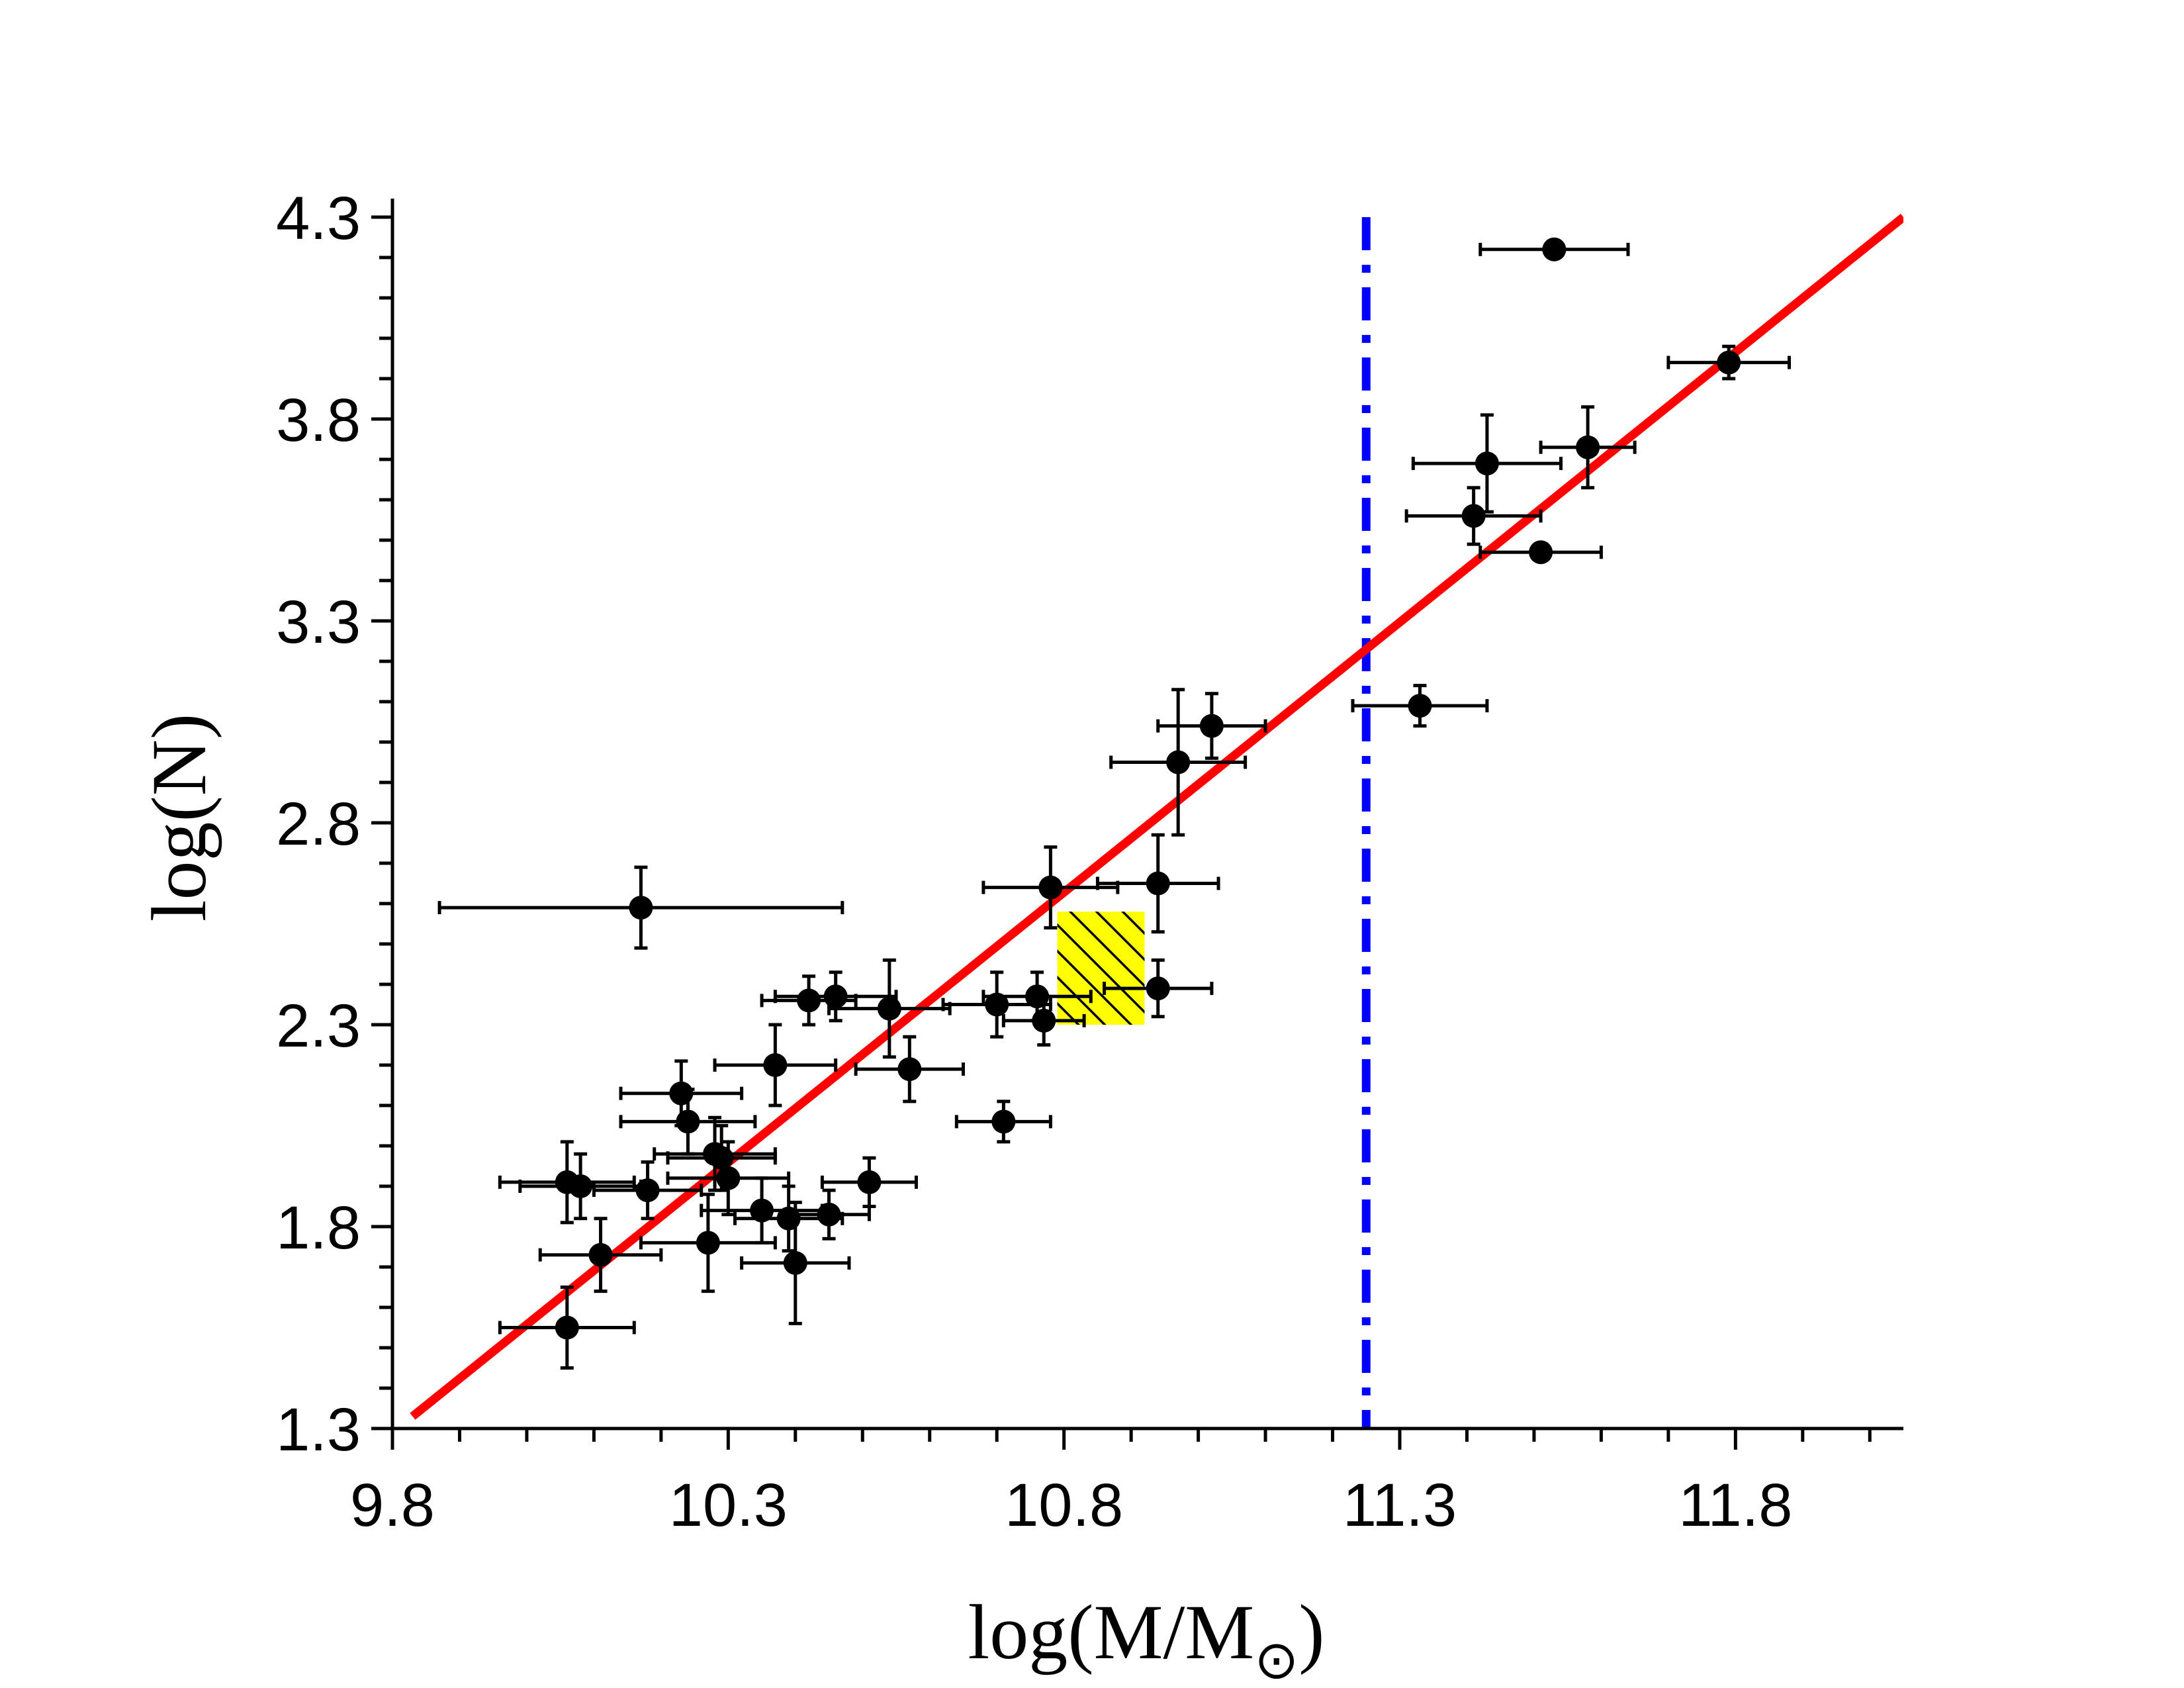 The height and width of the screenshot is (1688, 2184). What do you see at coordinates (1111, 1632) in the screenshot?
I see `x-axis-title-text: log(M/M` at bounding box center [1111, 1632].